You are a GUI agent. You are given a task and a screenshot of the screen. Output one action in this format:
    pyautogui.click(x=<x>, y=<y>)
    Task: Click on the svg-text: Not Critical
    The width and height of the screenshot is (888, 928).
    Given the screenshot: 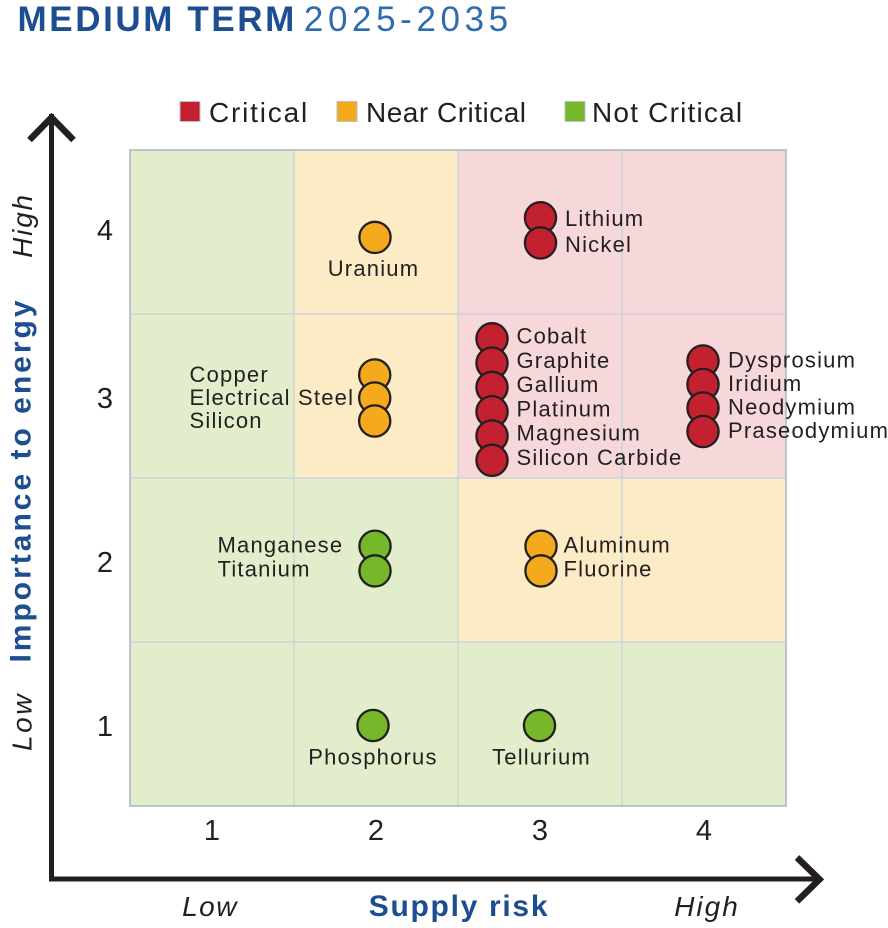 What is the action you would take?
    pyautogui.click(x=667, y=112)
    